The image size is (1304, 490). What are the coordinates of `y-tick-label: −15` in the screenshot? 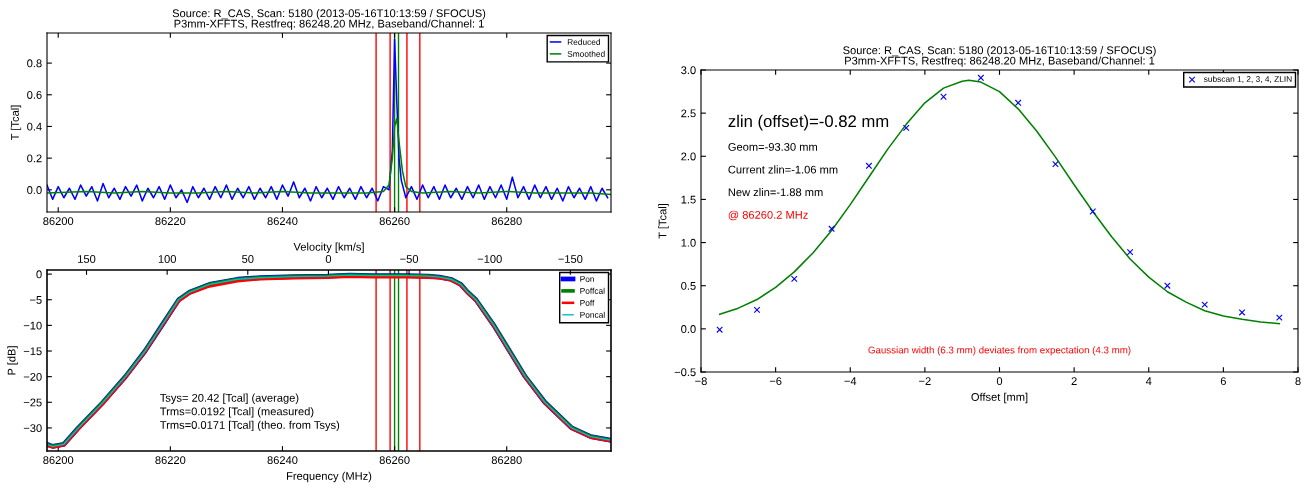 It's located at (32, 351).